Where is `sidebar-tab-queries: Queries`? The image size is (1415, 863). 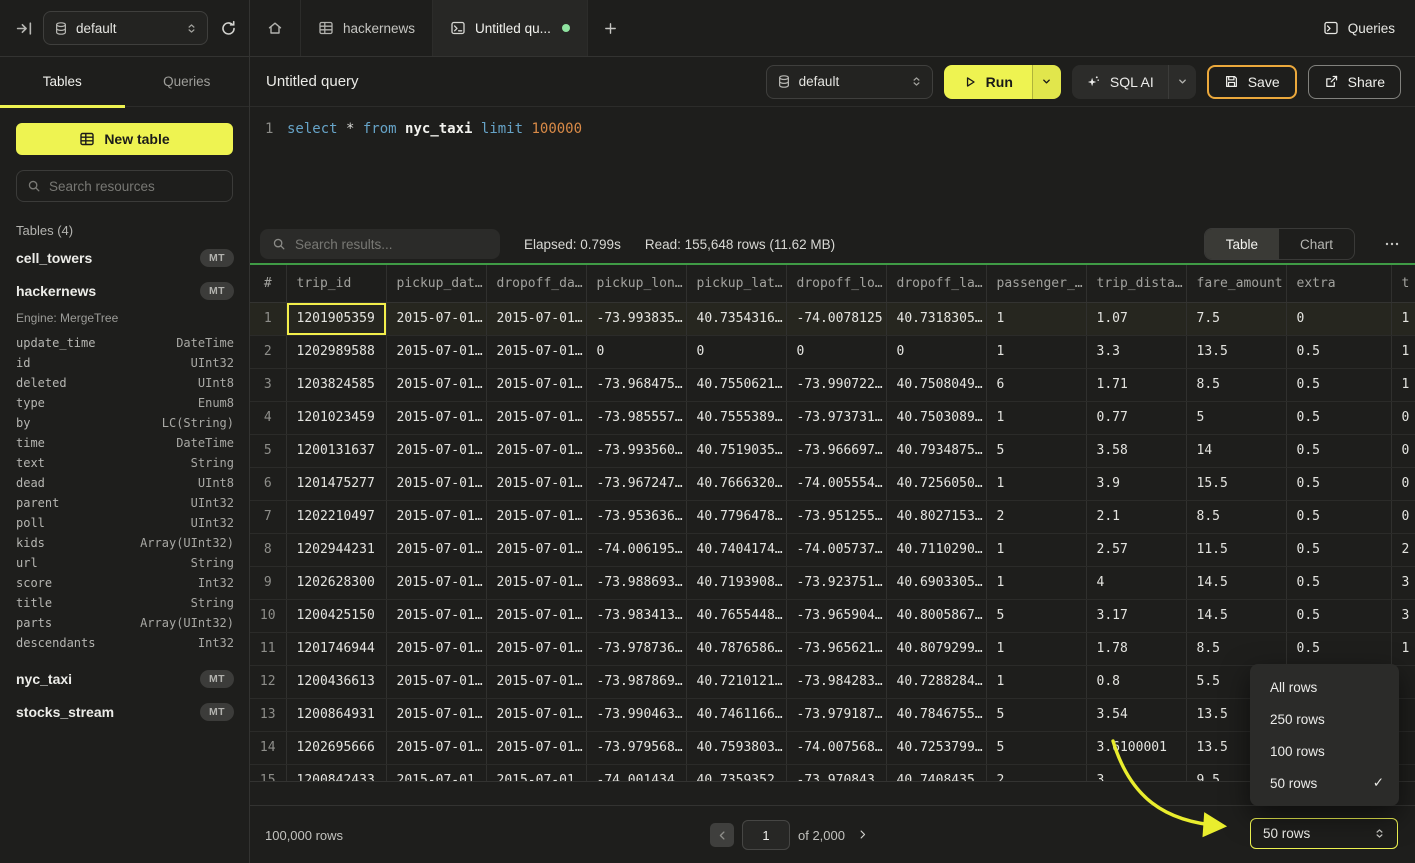 sidebar-tab-queries: Queries is located at coordinates (187, 81).